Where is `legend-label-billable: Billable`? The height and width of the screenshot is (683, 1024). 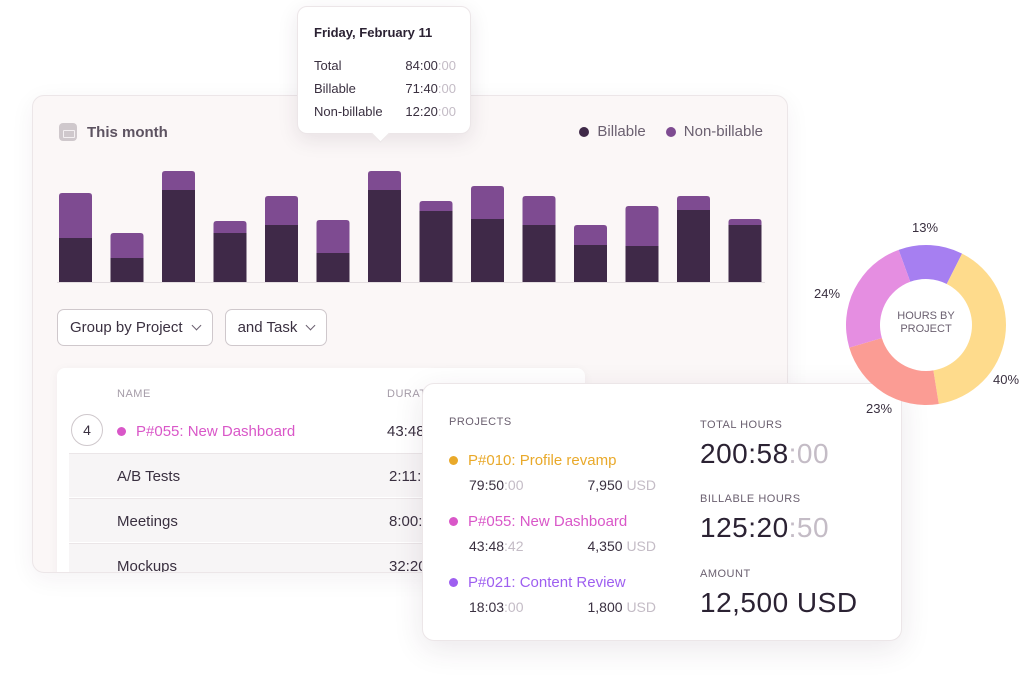 legend-label-billable: Billable is located at coordinates (621, 131).